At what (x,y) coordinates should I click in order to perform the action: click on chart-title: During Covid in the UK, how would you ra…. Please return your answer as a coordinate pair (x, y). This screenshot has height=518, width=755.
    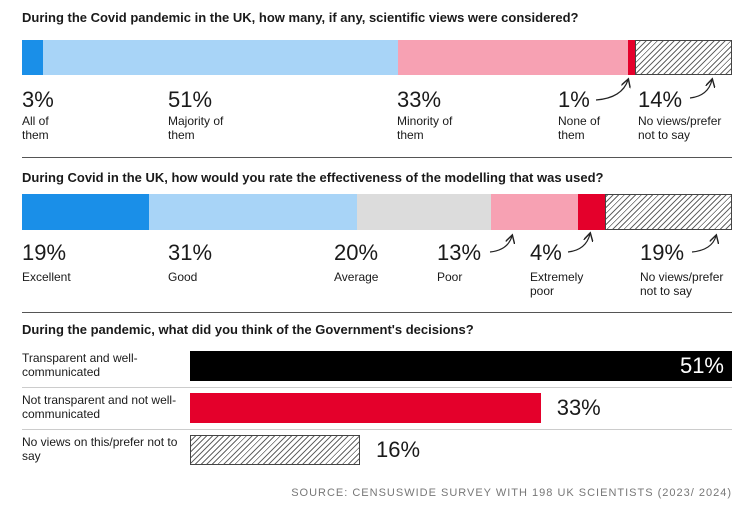
    Looking at the image, I should click on (313, 177).